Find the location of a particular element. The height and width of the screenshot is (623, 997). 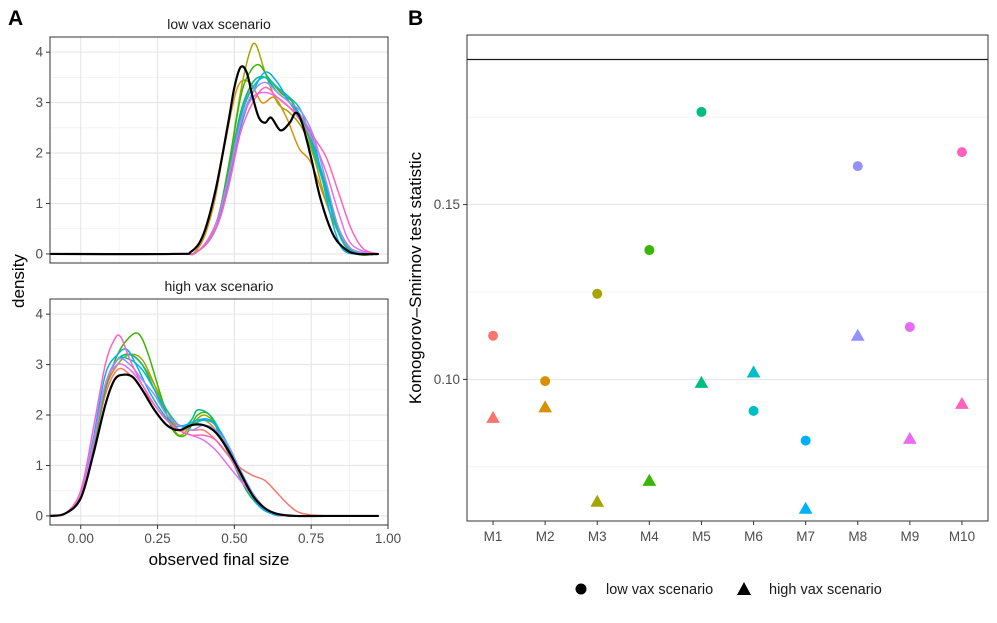

legend: low vax scenario high vax scenario is located at coordinates (728, 590).